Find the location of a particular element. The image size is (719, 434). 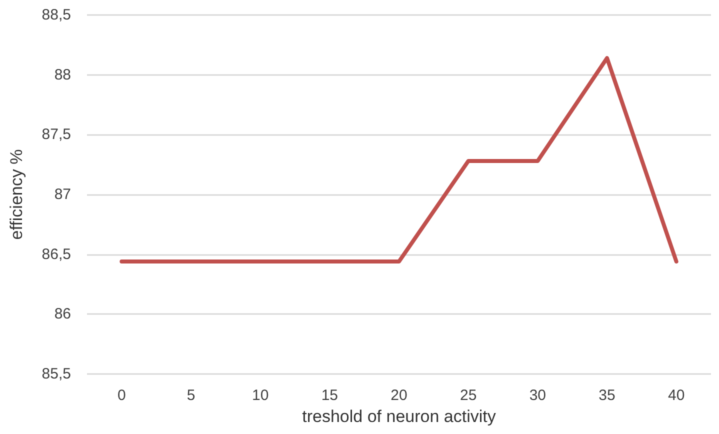

y-tick-label: 85,5 is located at coordinates (56, 374).